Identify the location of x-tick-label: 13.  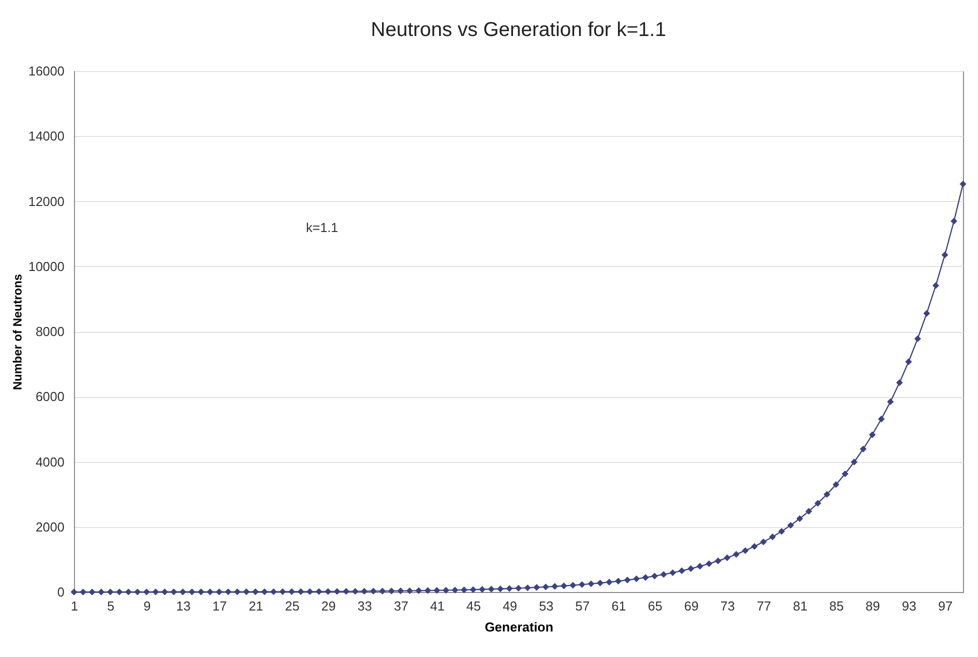
(183, 606).